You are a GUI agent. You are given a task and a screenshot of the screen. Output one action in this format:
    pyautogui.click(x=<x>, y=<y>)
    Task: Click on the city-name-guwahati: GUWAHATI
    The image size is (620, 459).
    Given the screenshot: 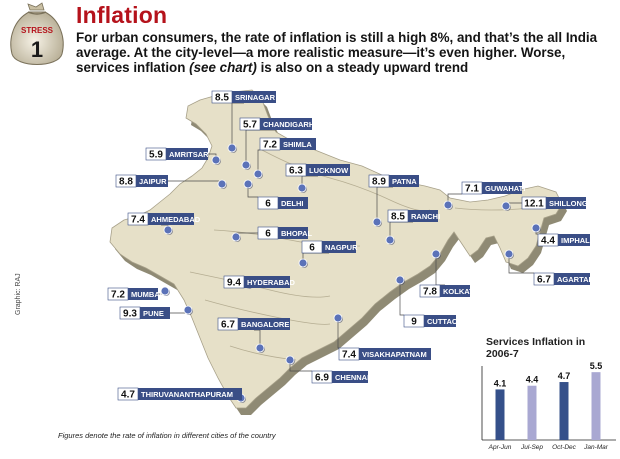 What is the action you would take?
    pyautogui.click(x=505, y=188)
    